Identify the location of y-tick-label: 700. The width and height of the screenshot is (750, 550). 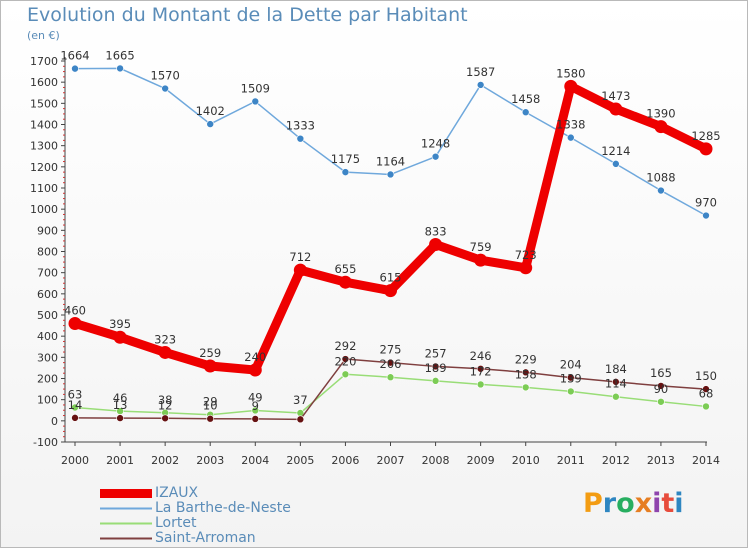
(47, 273).